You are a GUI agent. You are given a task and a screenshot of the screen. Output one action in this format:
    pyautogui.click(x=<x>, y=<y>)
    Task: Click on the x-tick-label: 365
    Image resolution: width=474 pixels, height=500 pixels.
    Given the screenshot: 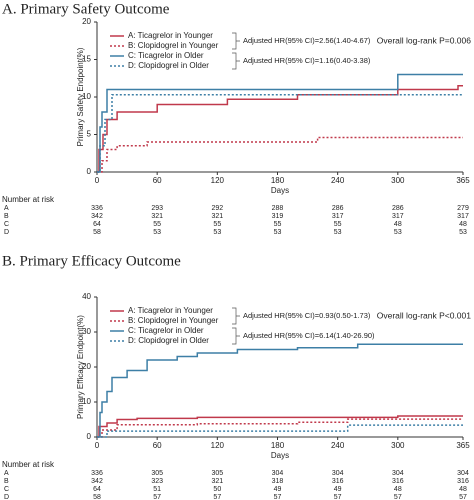 What is the action you would take?
    pyautogui.click(x=463, y=180)
    